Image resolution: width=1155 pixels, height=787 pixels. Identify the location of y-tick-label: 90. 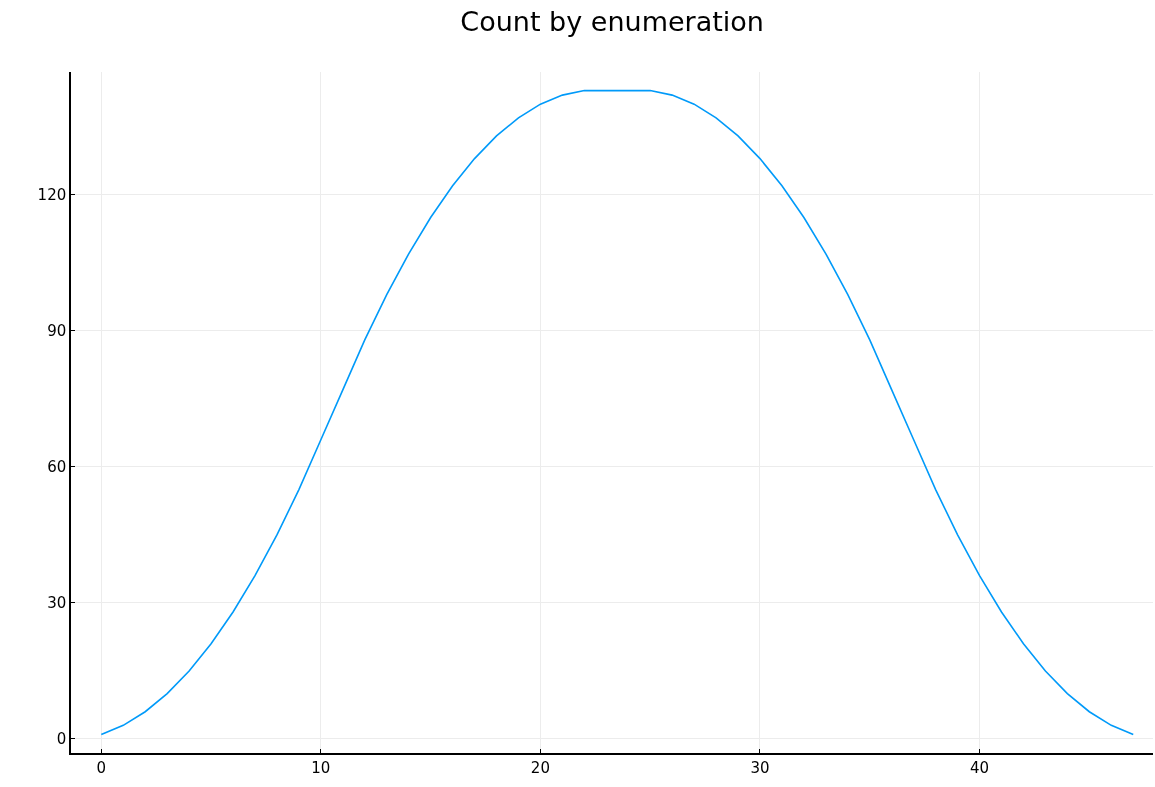
(57, 331).